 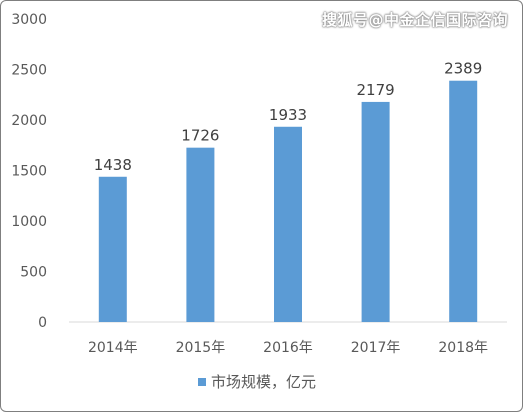 I want to click on x-tick-label: 2018年, so click(x=463, y=348).